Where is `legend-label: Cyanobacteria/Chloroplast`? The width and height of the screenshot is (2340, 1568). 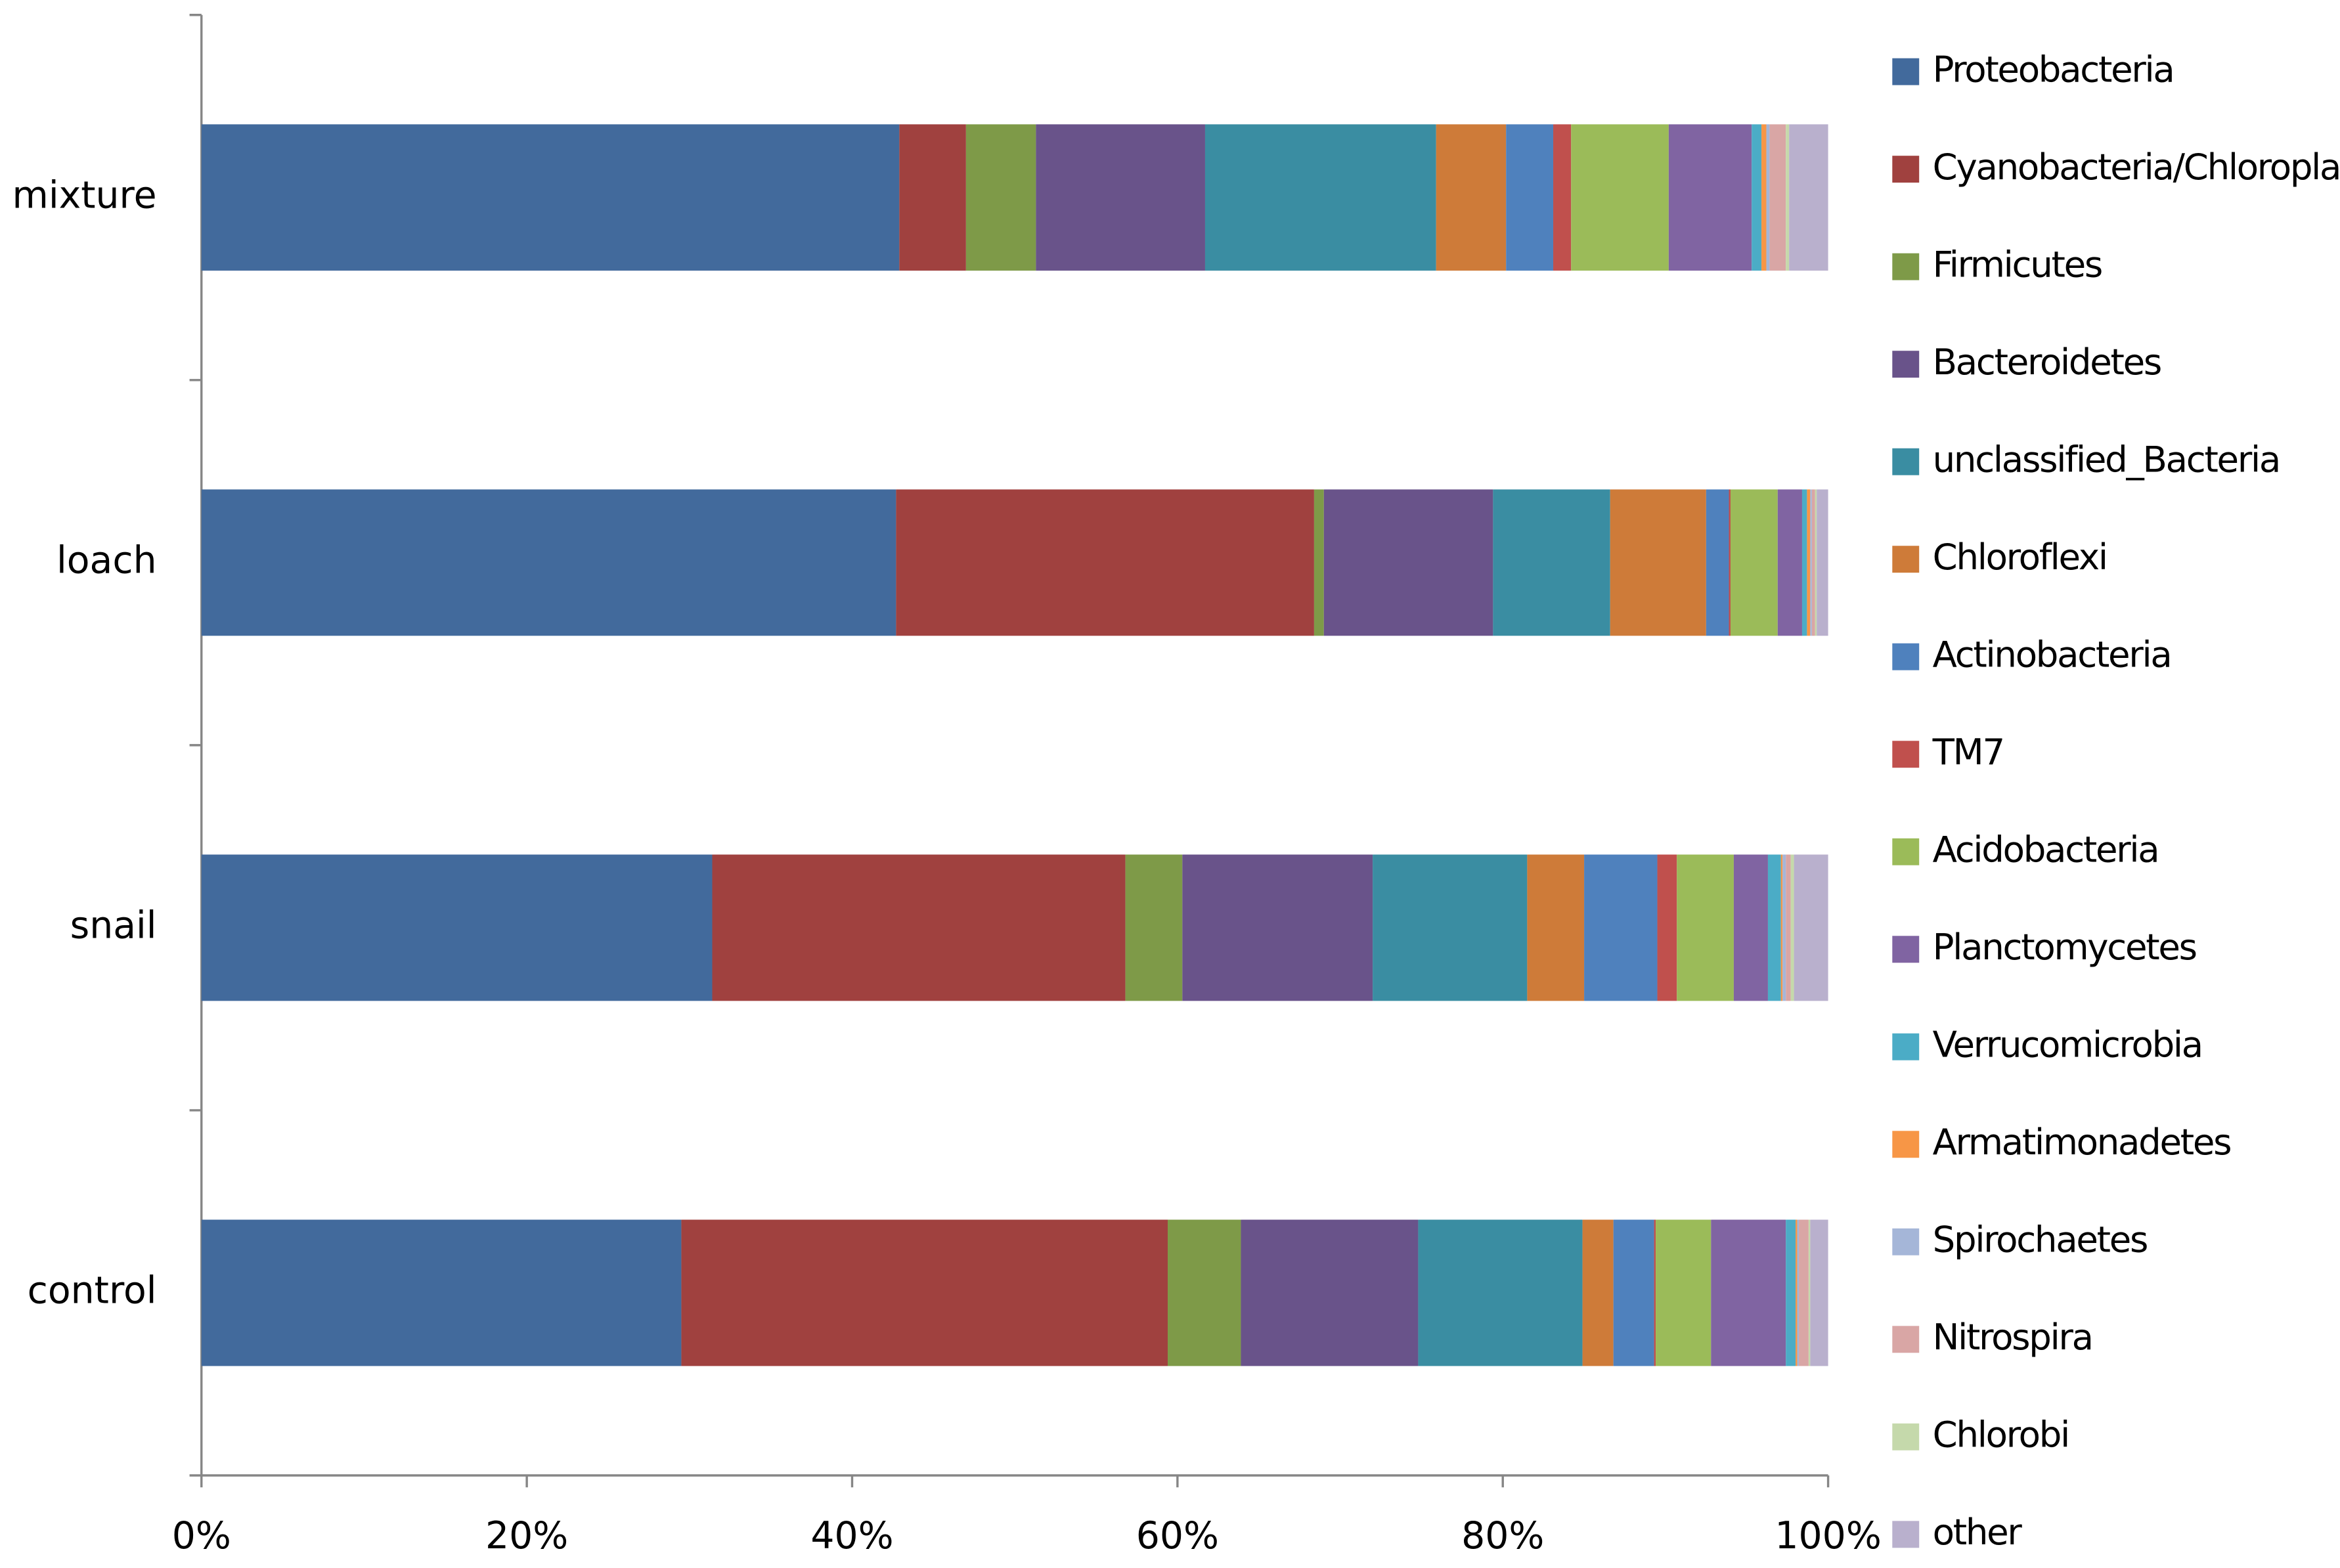
legend-label: Cyanobacteria/Chloroplast is located at coordinates (2136, 167).